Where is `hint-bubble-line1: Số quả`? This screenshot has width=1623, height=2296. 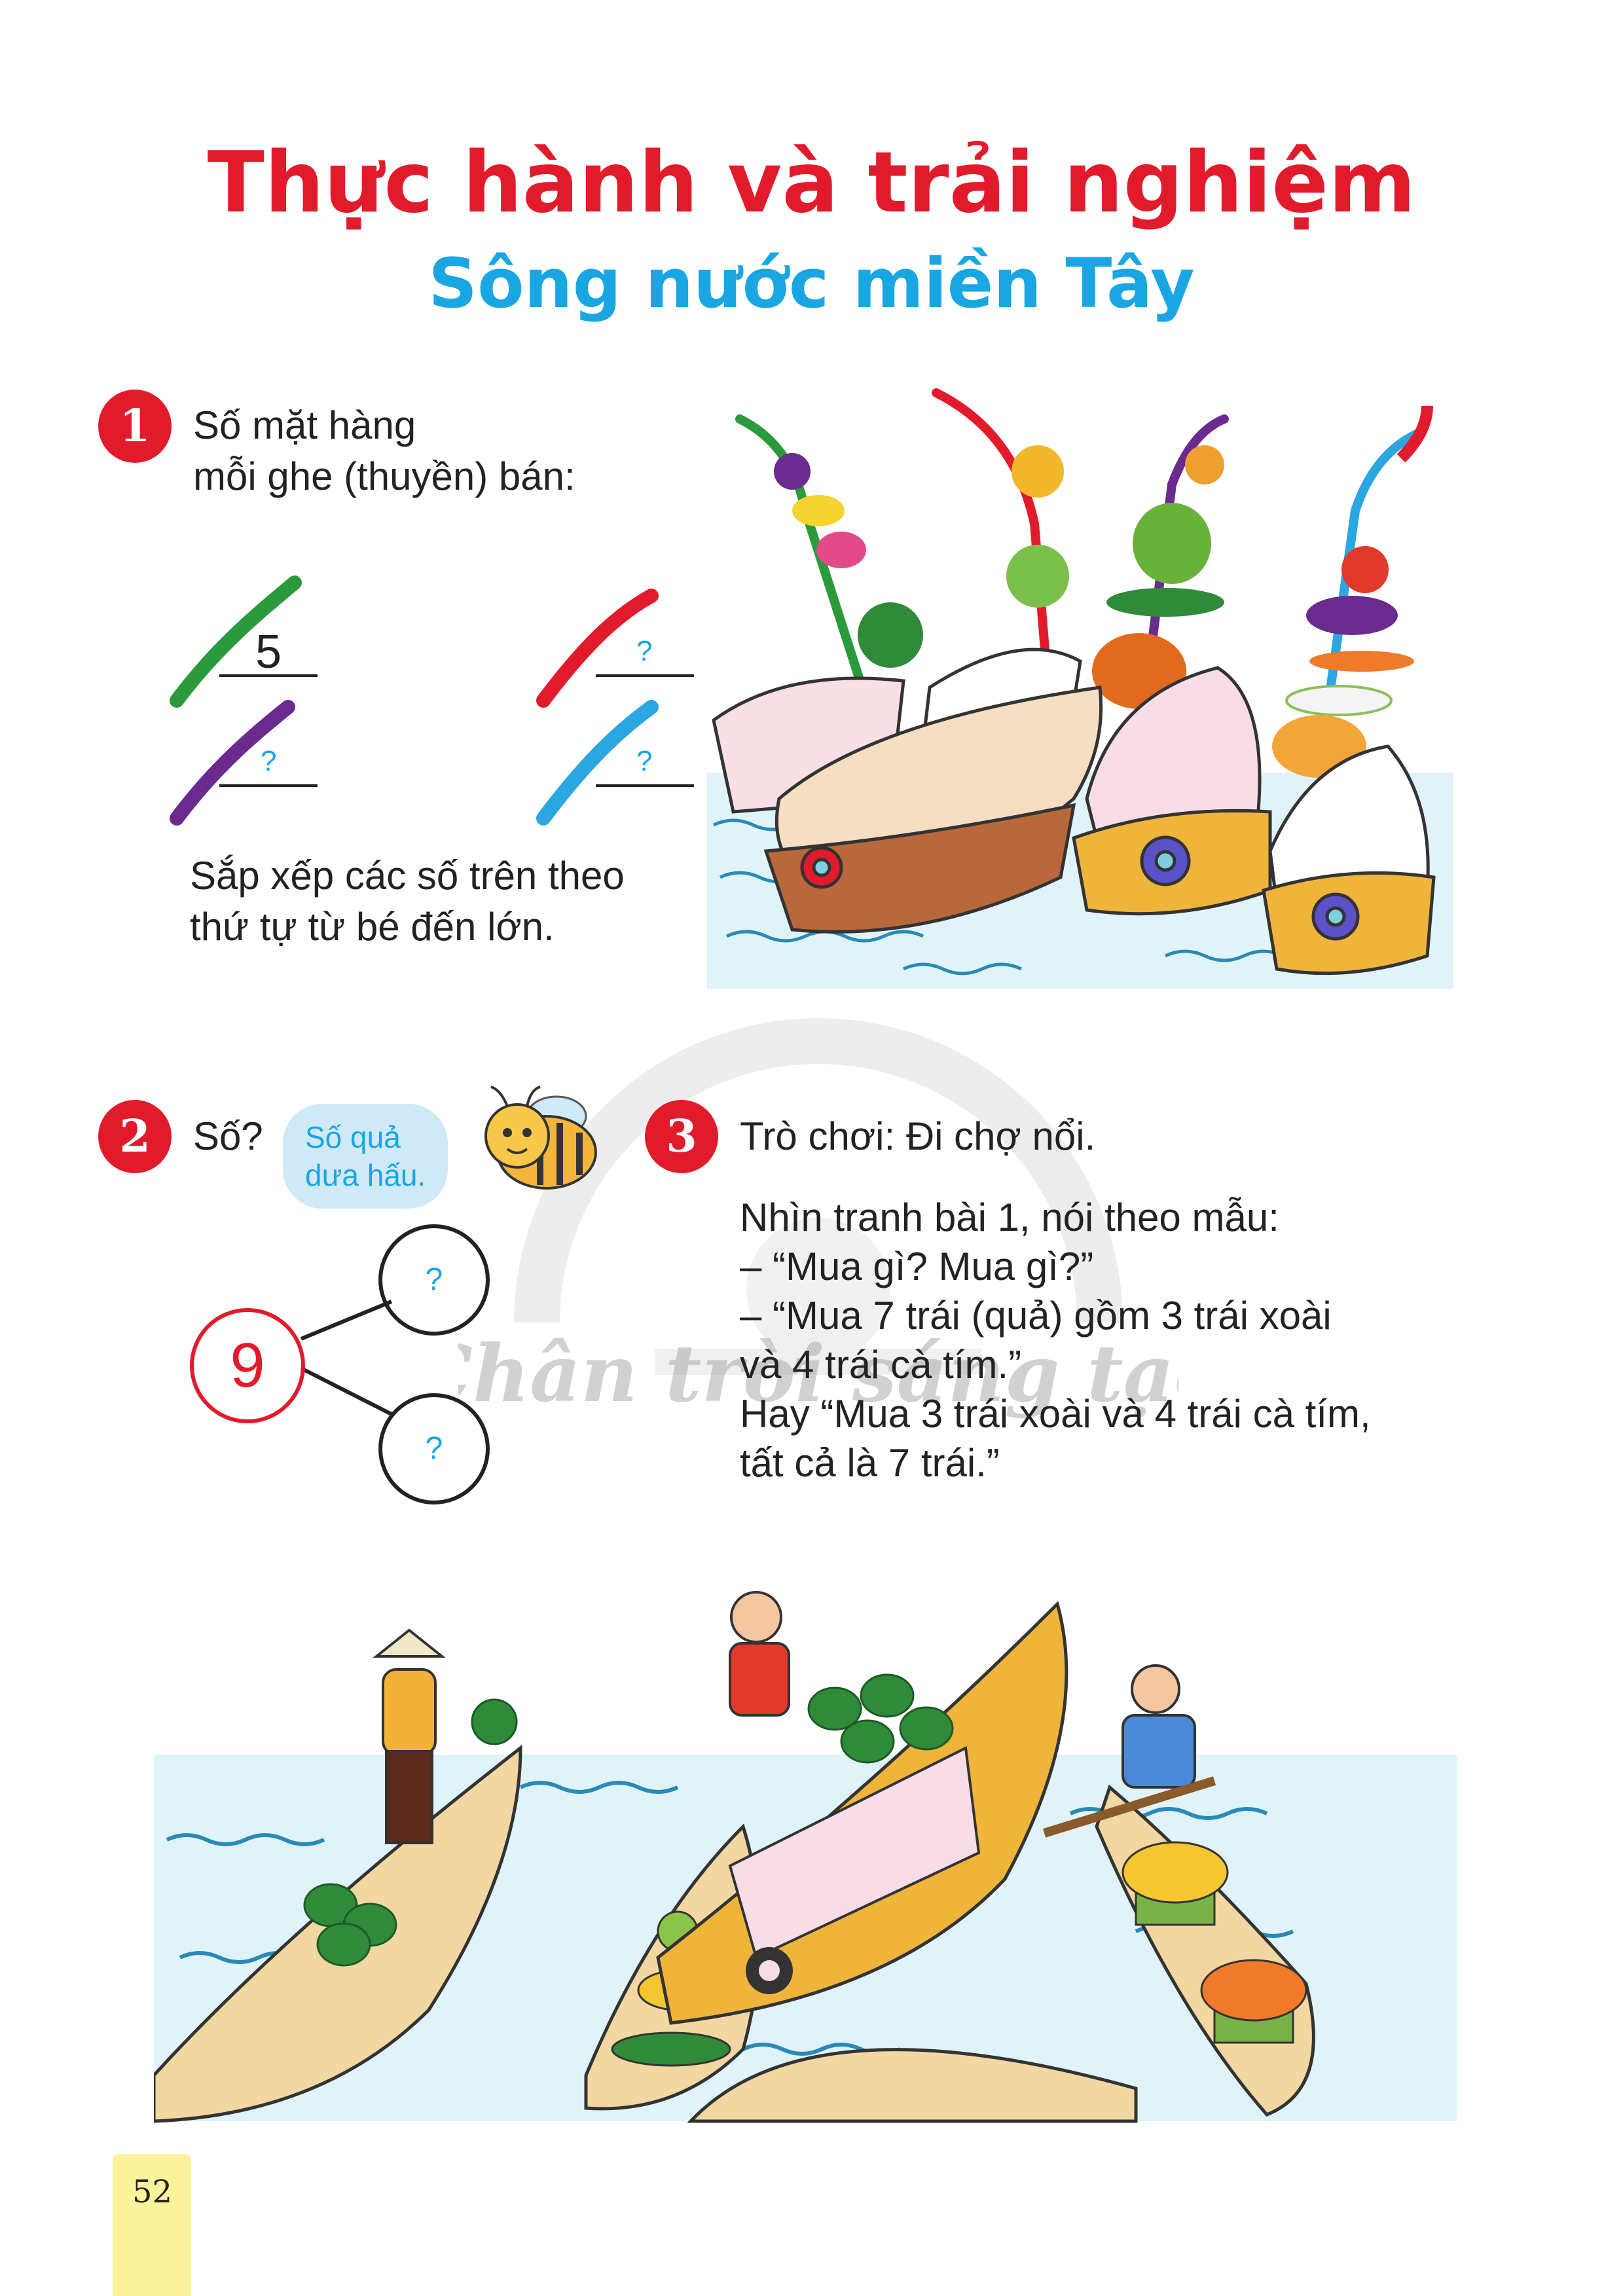
hint-bubble-line1: Số quả is located at coordinates (353, 1137).